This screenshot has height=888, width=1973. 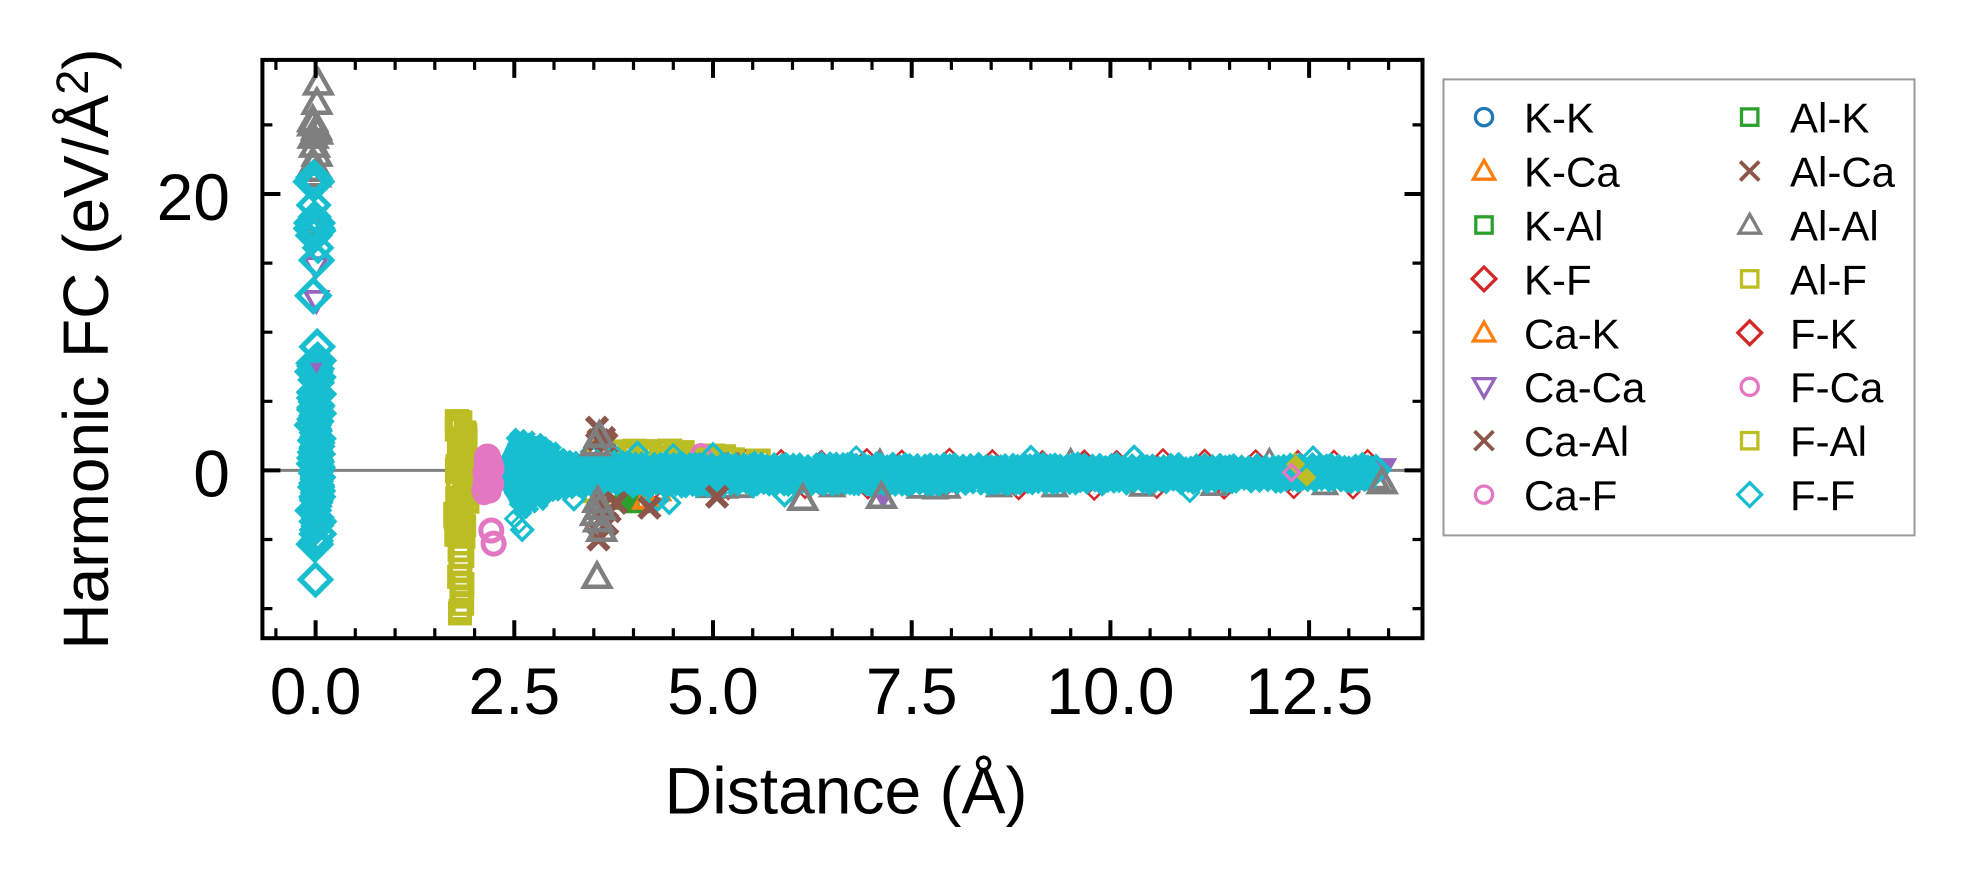 What do you see at coordinates (514, 691) in the screenshot?
I see `svg-text: 2.5` at bounding box center [514, 691].